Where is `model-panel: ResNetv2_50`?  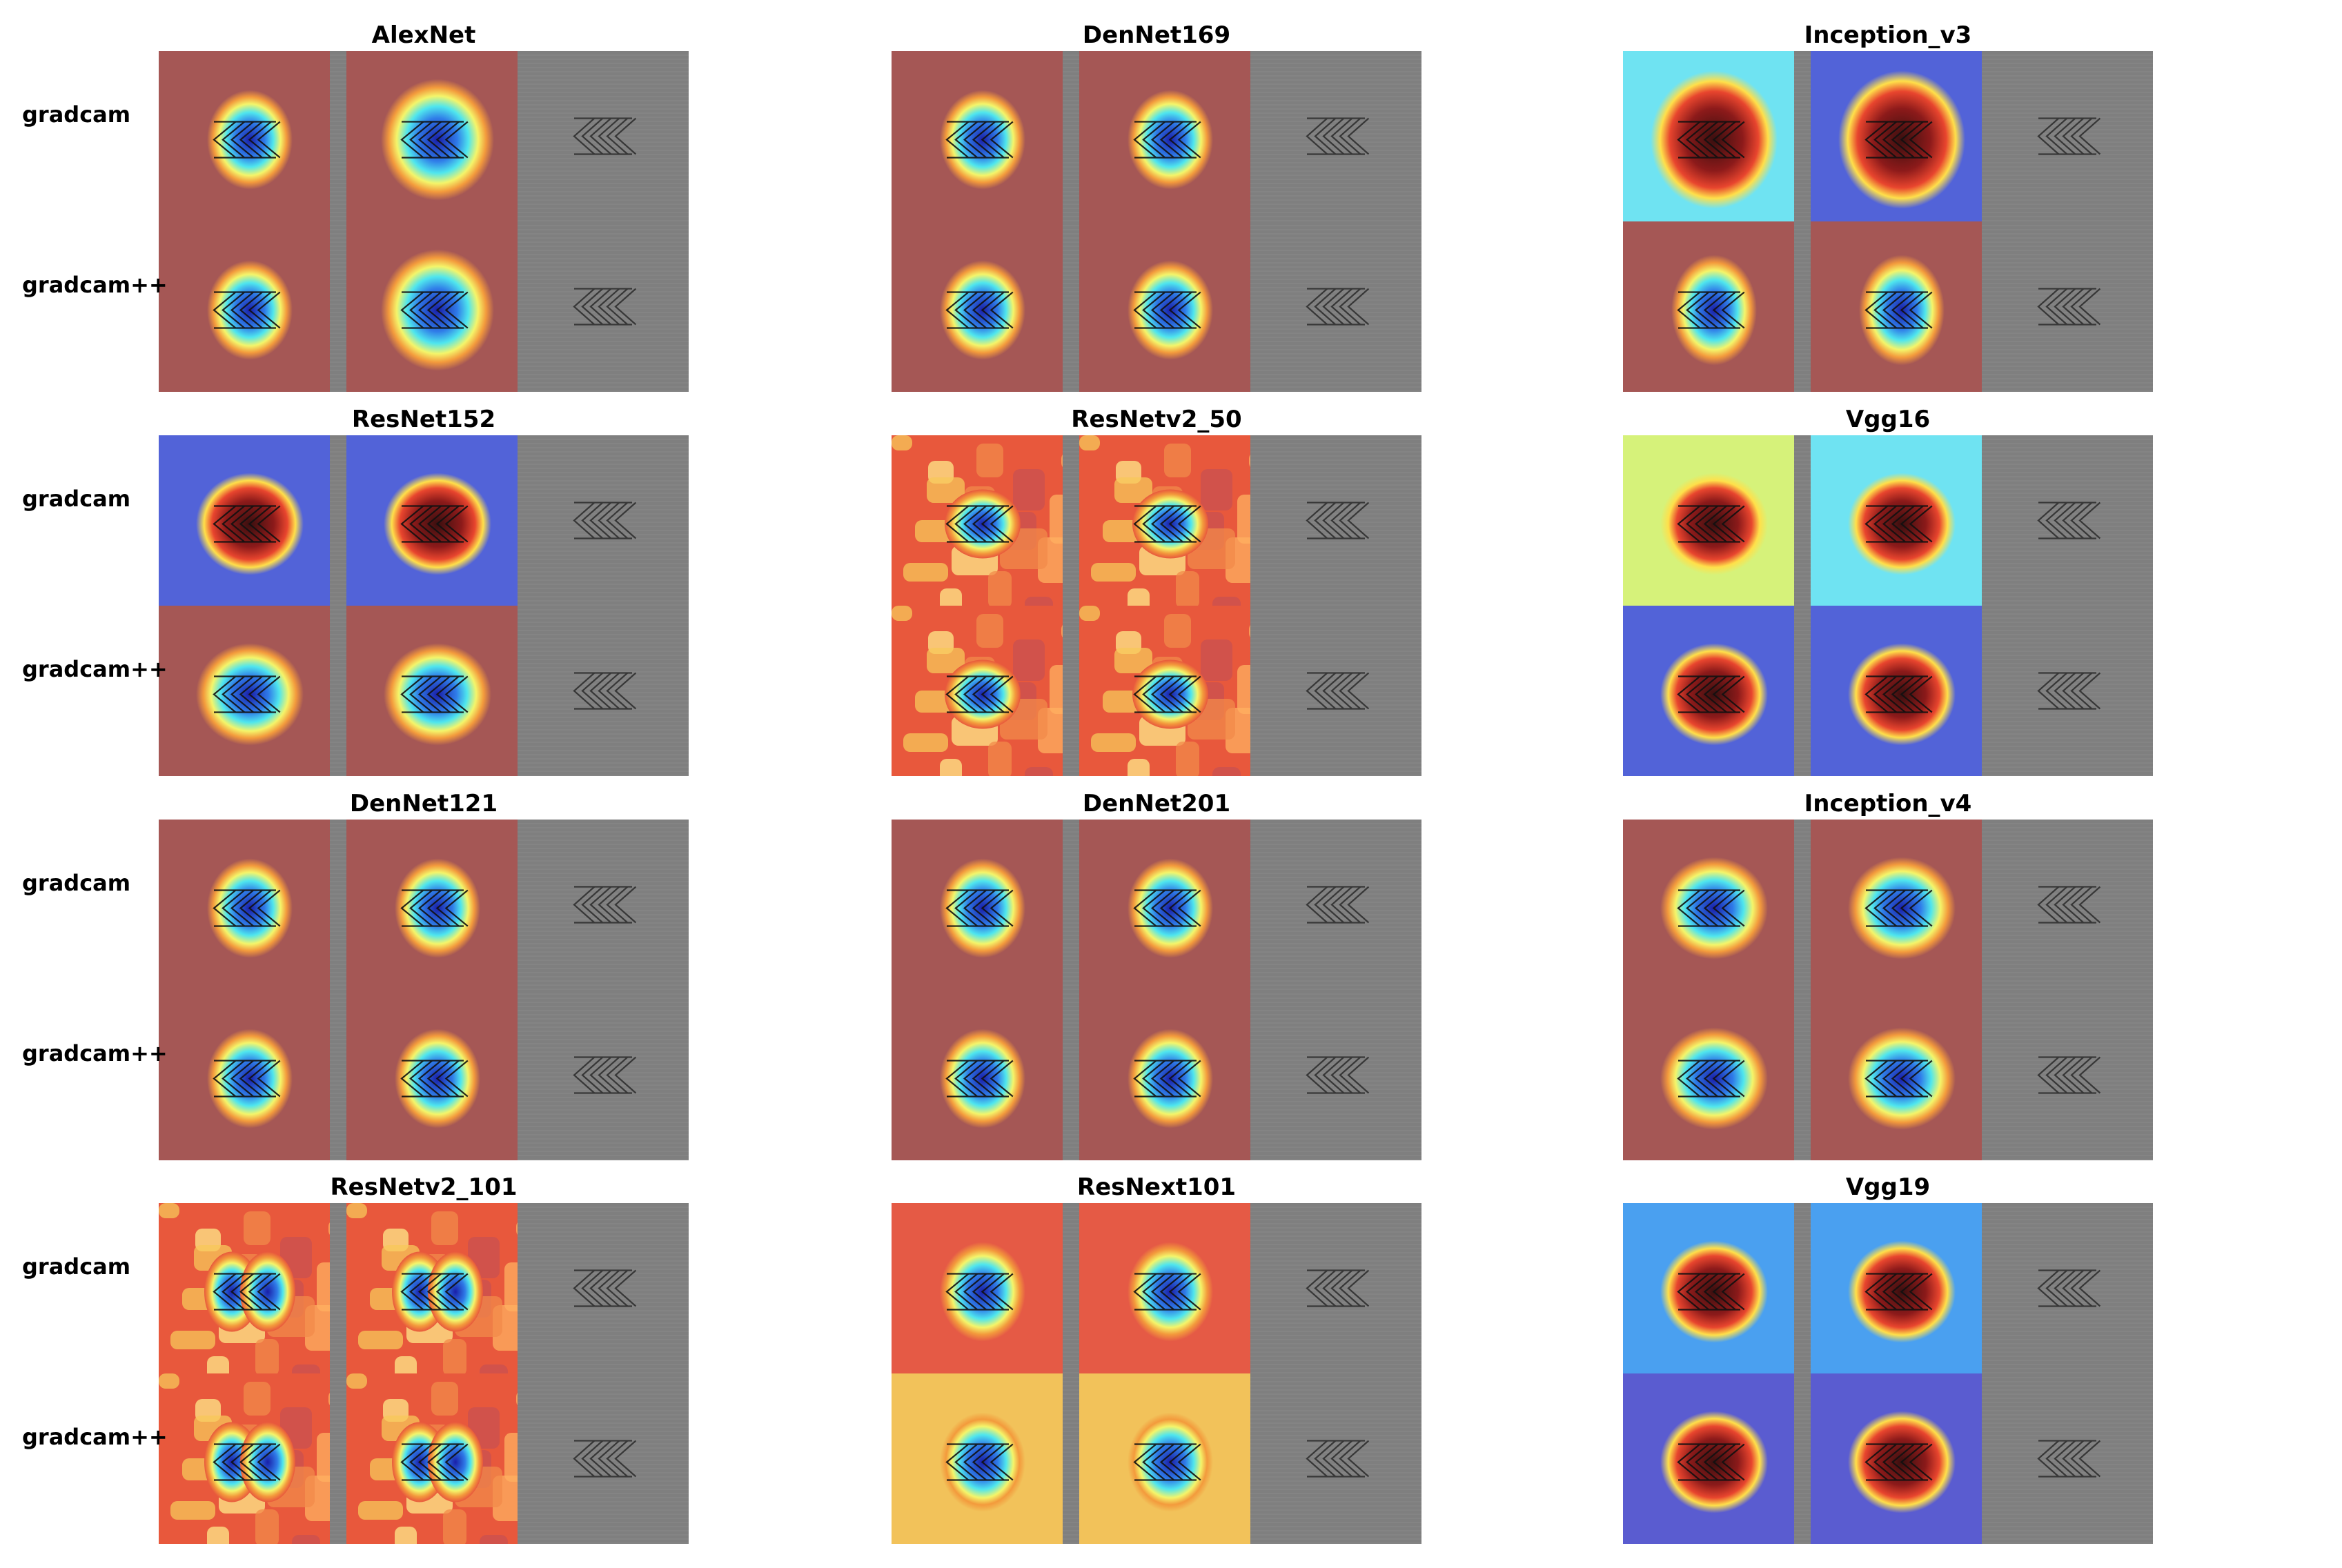 model-panel: ResNetv2_50 is located at coordinates (1157, 590).